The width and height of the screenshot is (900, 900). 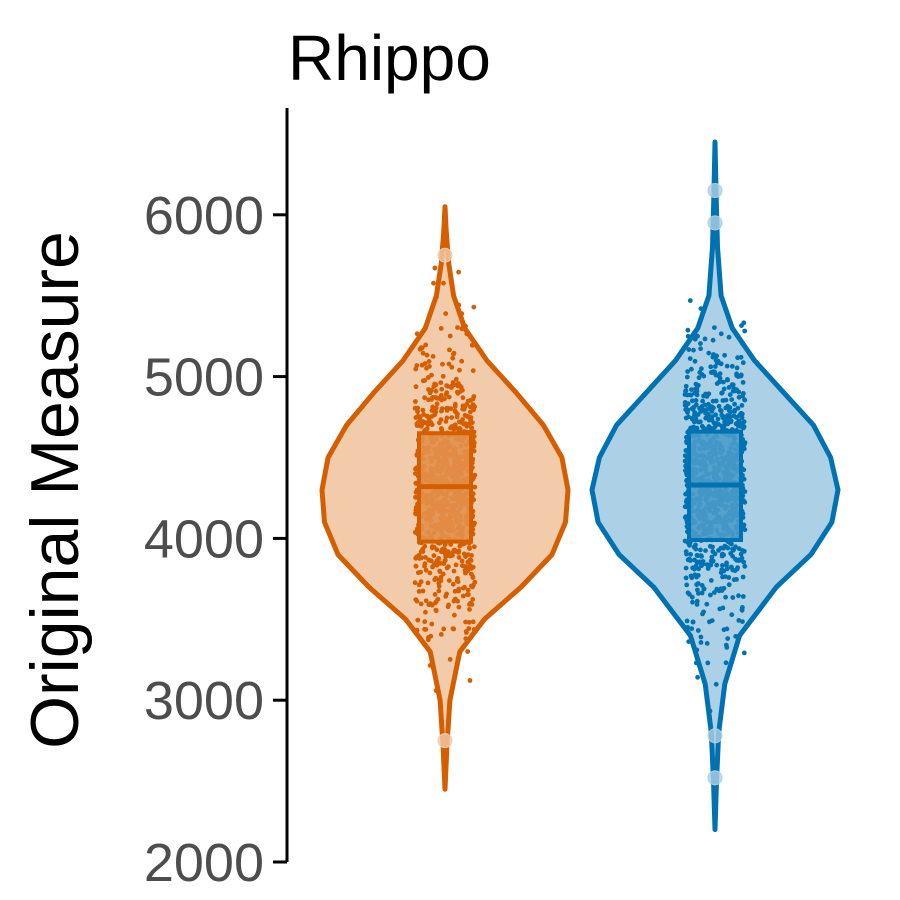 What do you see at coordinates (389, 58) in the screenshot?
I see `chart-title: Rhippo` at bounding box center [389, 58].